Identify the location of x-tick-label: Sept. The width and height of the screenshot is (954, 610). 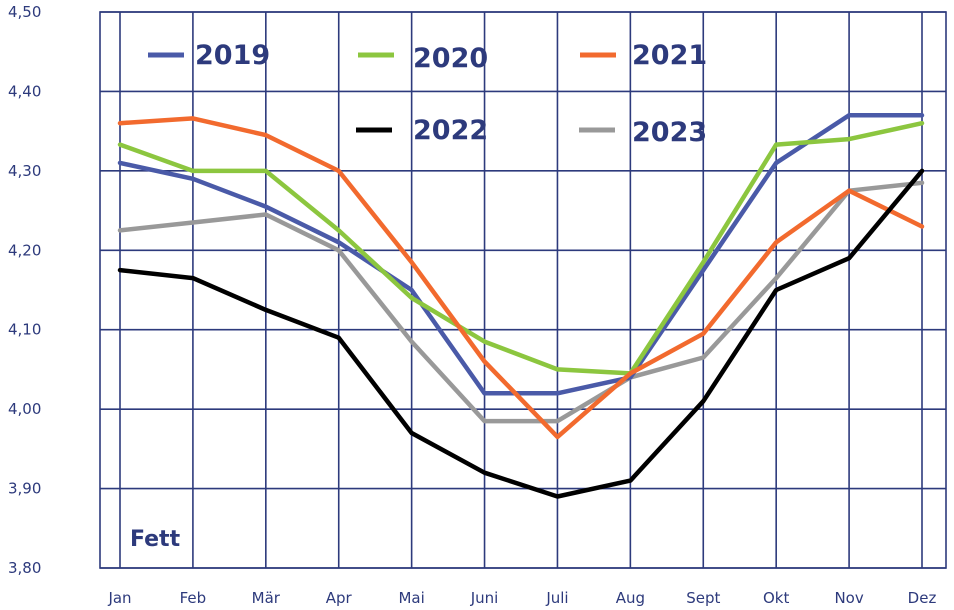
(703, 598).